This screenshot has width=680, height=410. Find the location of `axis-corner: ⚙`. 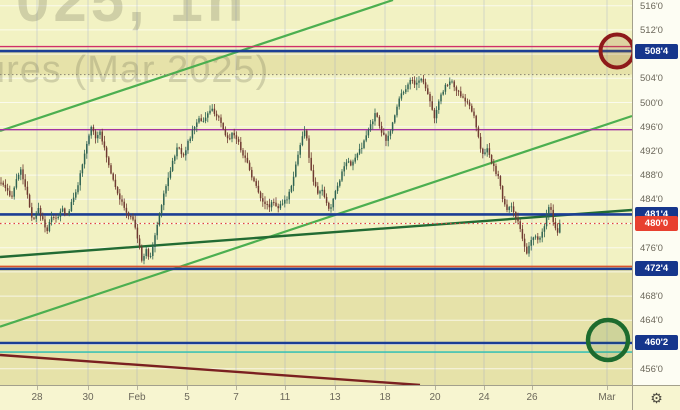

axis-corner: ⚙ is located at coordinates (656, 398).